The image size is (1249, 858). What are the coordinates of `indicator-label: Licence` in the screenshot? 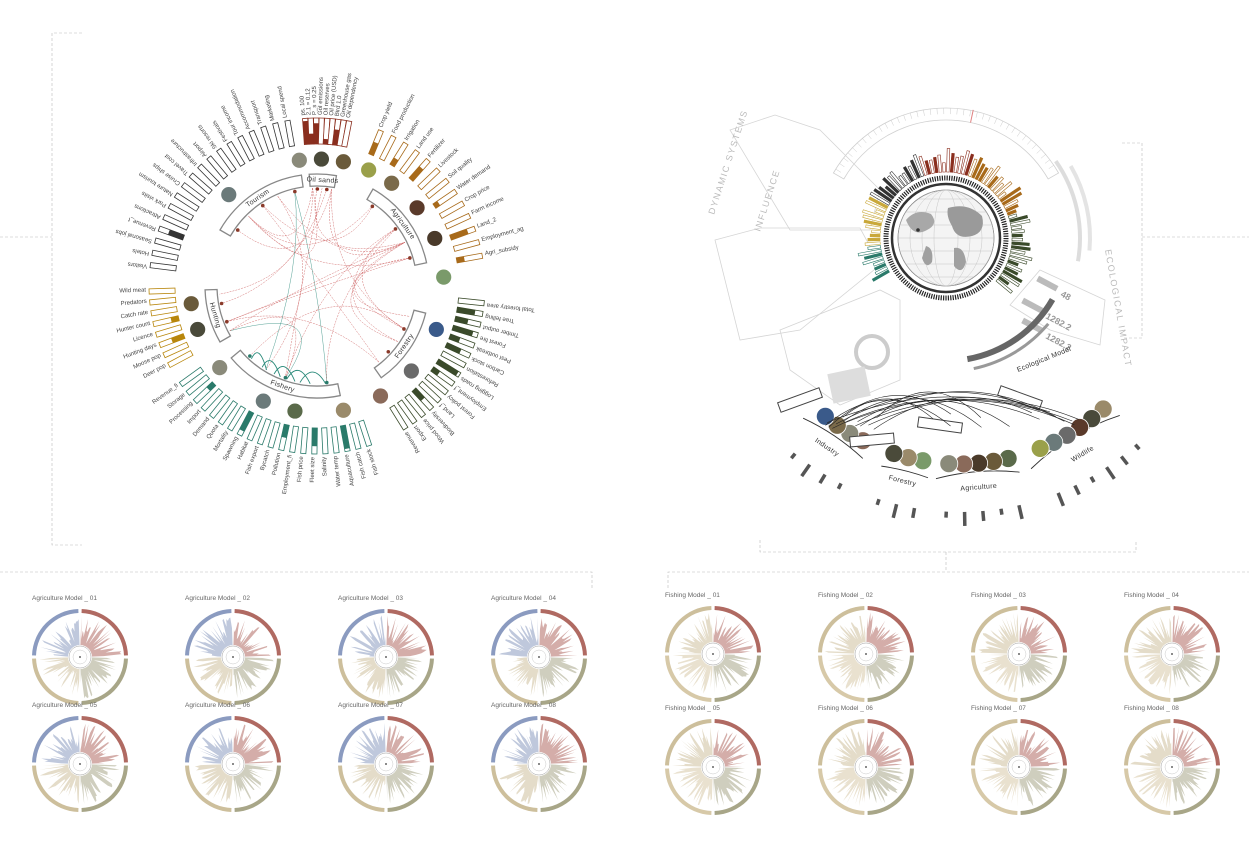 It's located at (143, 338).